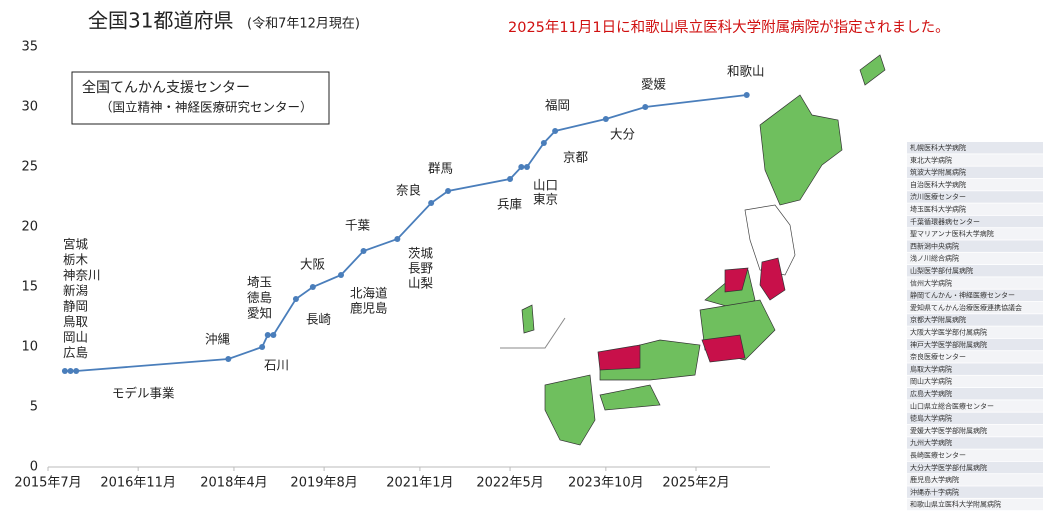 This screenshot has height=517, width=1043. Describe the element at coordinates (938, 196) in the screenshot. I see `hospital-name: 渋川医療センター` at that location.